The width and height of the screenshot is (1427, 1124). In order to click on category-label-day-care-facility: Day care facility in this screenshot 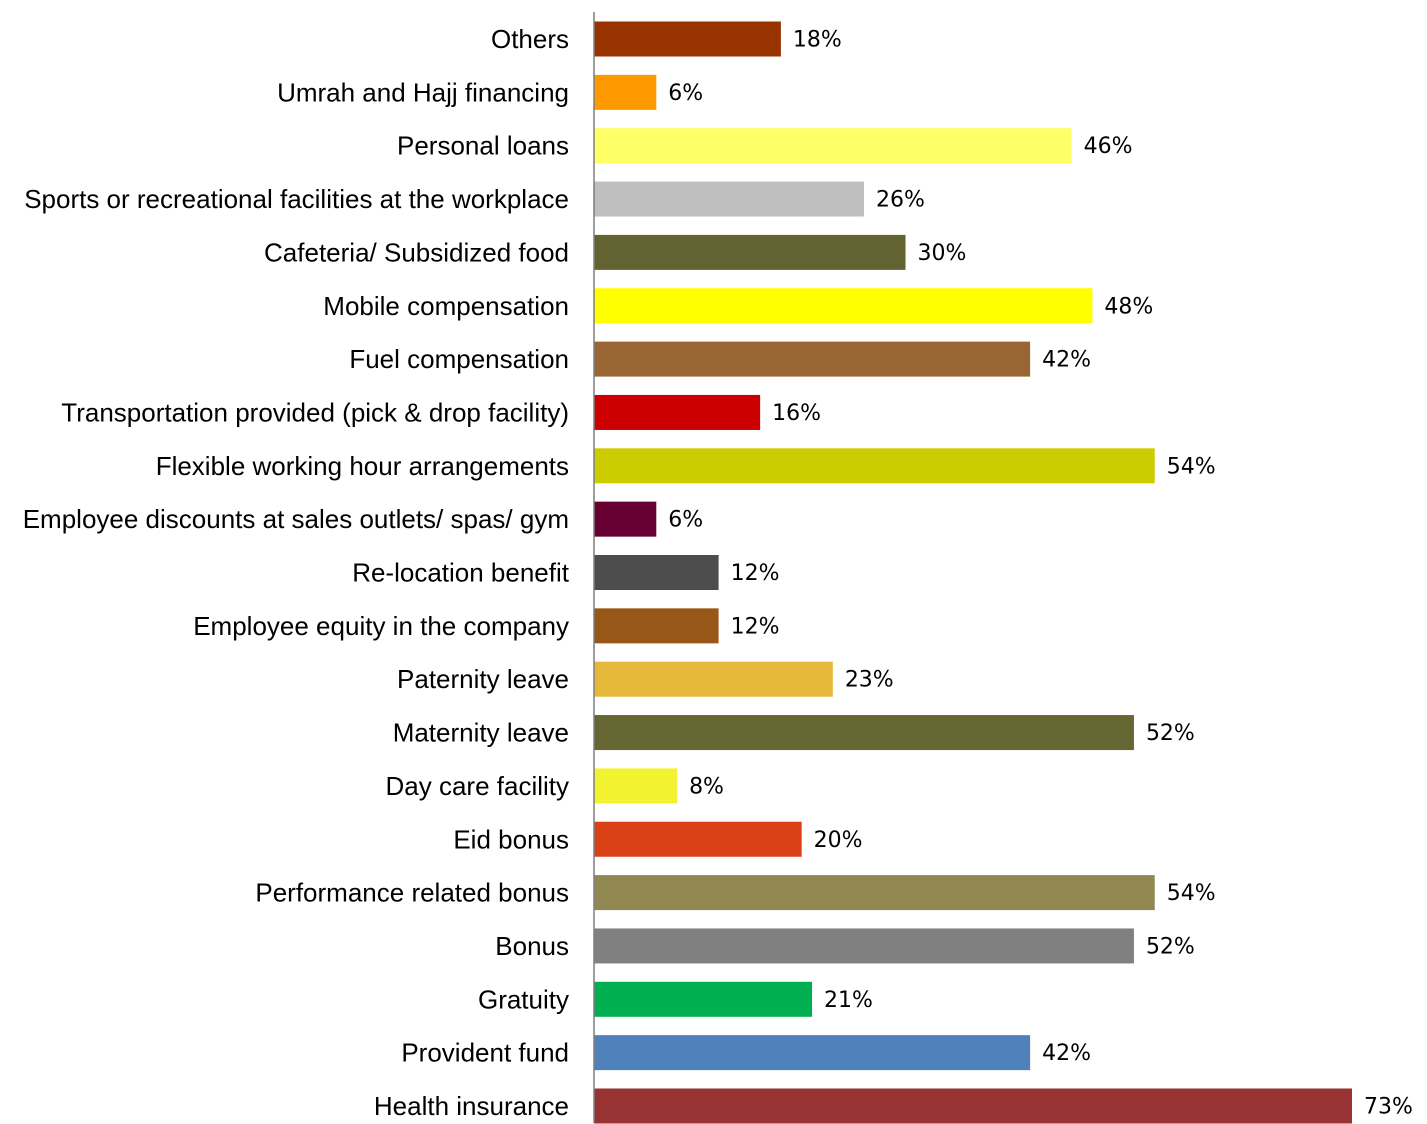, I will do `click(478, 786)`.